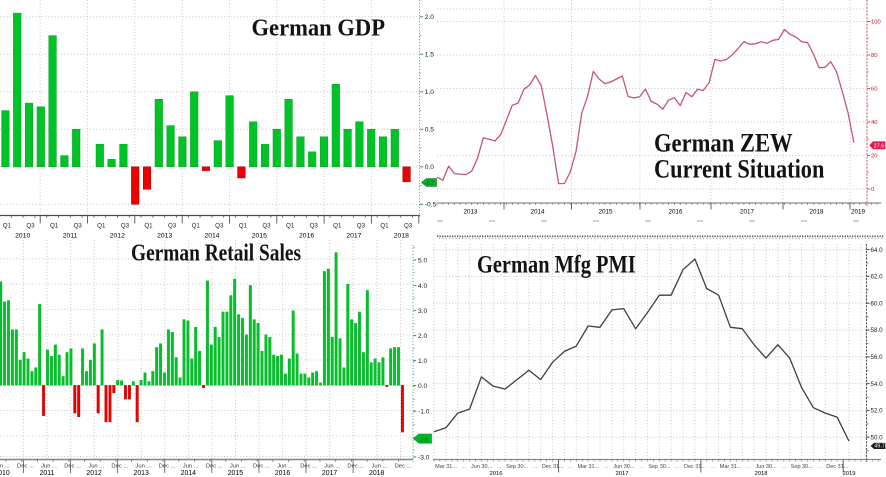 Image resolution: width=886 pixels, height=477 pixels. What do you see at coordinates (877, 330) in the screenshot?
I see `svg-text: 58.0` at bounding box center [877, 330].